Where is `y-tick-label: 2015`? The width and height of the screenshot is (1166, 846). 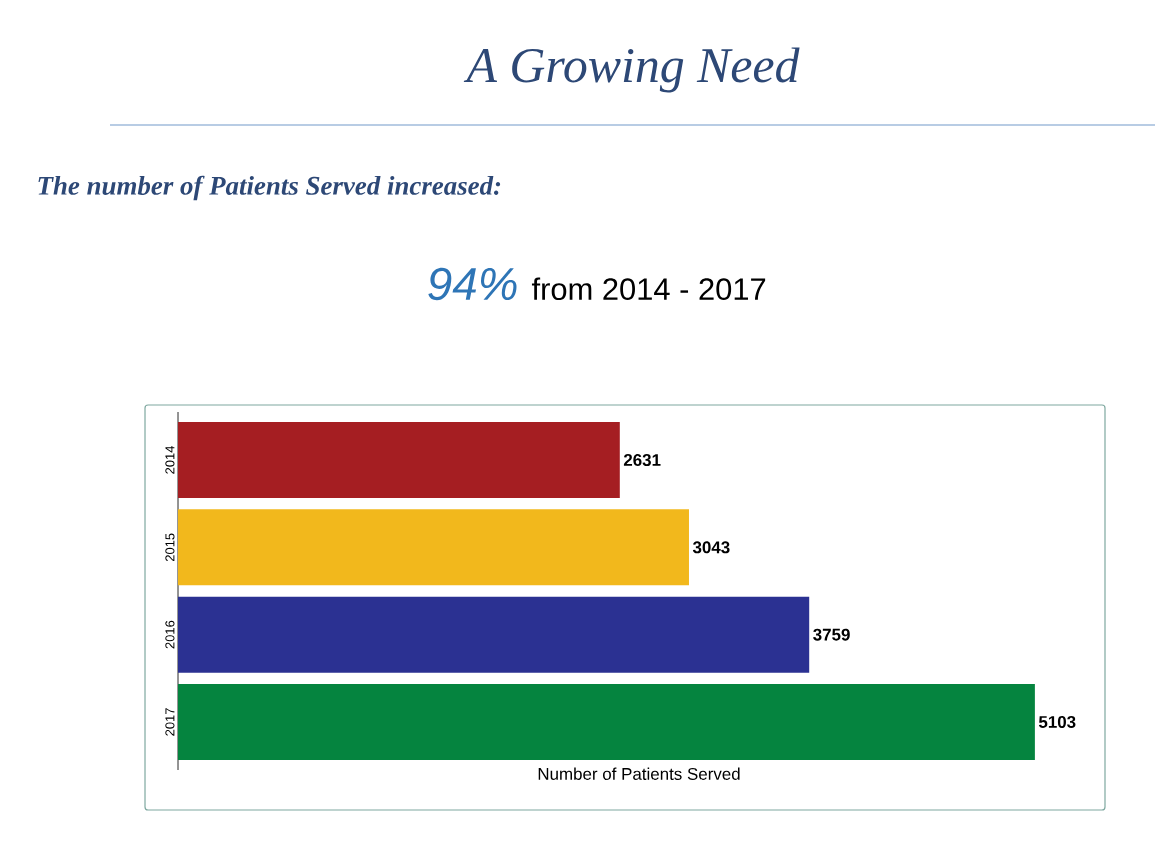 y-tick-label: 2015 is located at coordinates (170, 547).